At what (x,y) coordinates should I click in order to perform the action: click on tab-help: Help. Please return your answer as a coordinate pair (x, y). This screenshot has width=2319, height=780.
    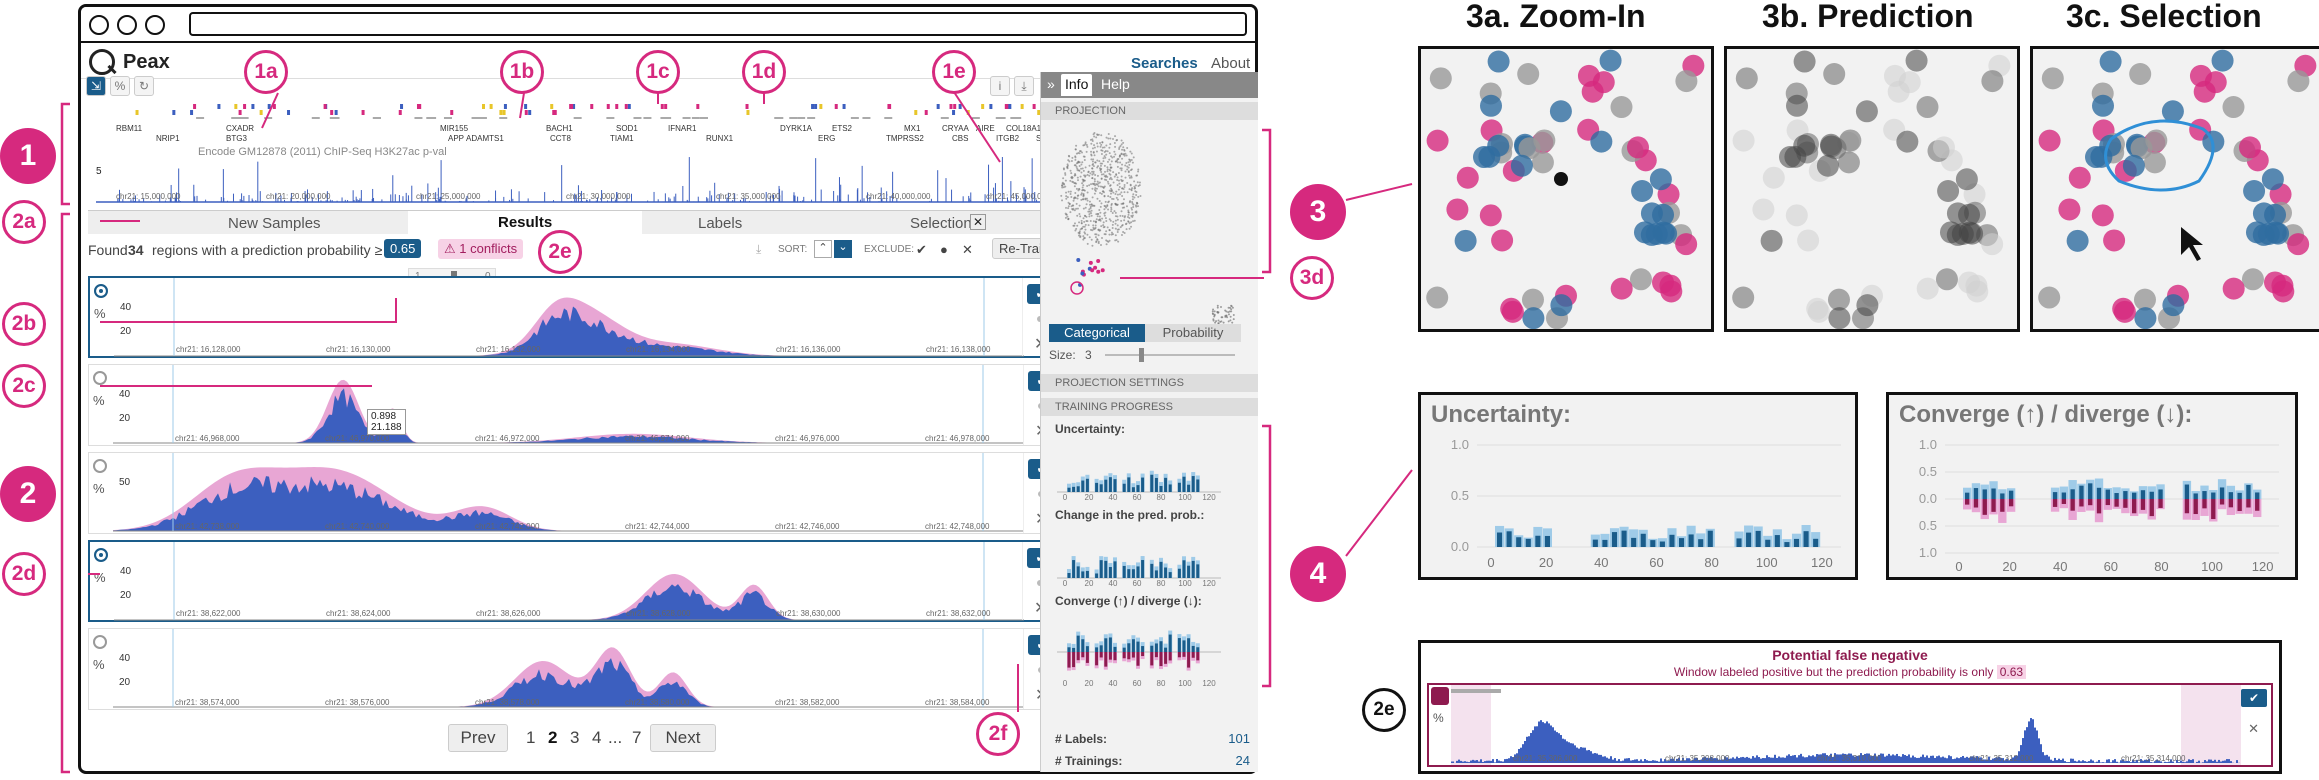
    Looking at the image, I should click on (1115, 84).